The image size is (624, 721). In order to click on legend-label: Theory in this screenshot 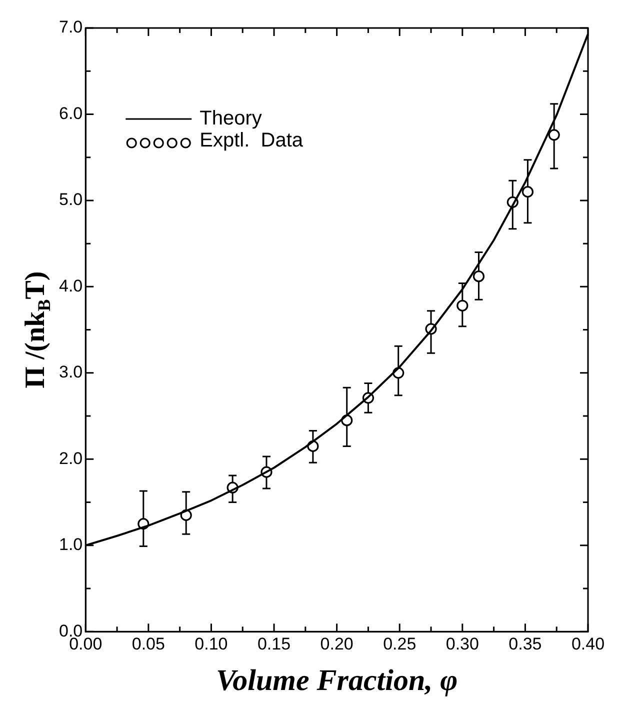, I will do `click(231, 119)`.